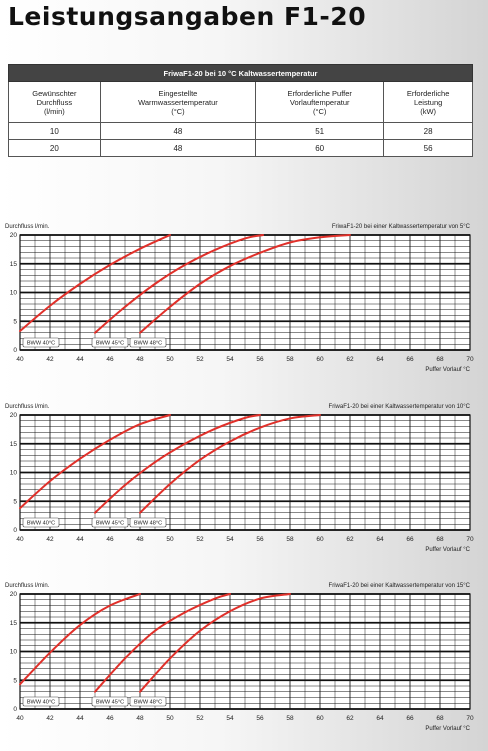  Describe the element at coordinates (320, 131) in the screenshot. I see `table-cell: 51` at that location.